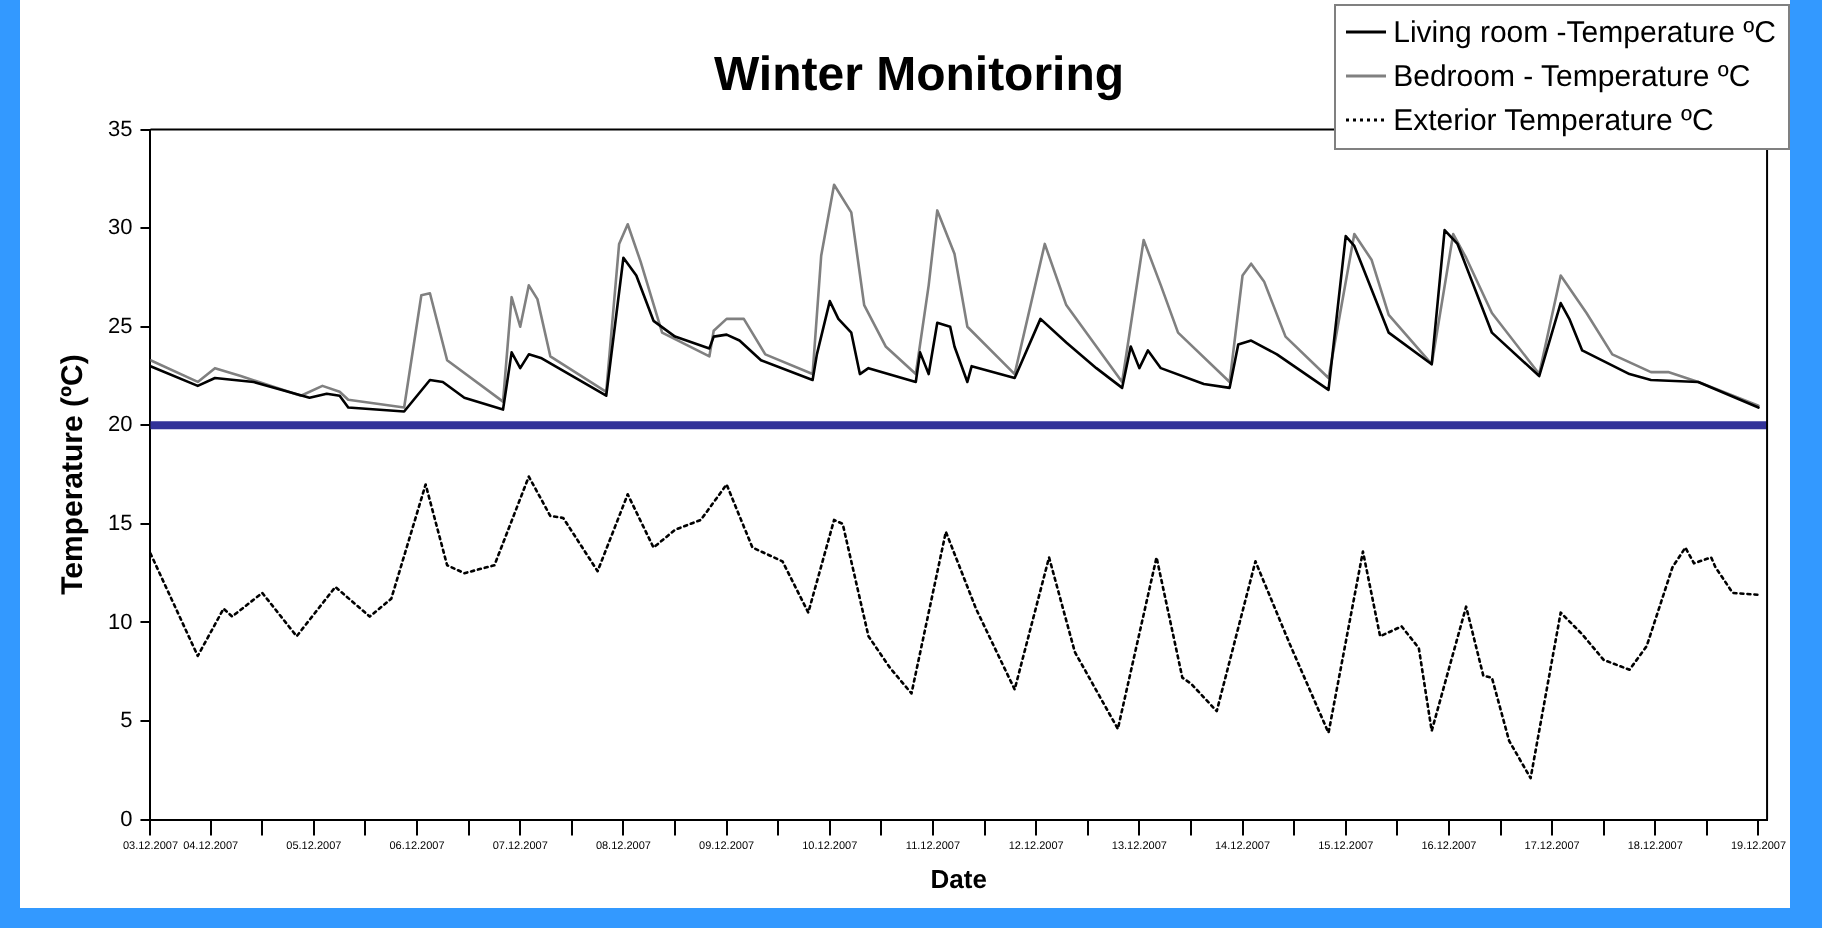 The image size is (1822, 928). What do you see at coordinates (120, 326) in the screenshot?
I see `y-tick-label: 25` at bounding box center [120, 326].